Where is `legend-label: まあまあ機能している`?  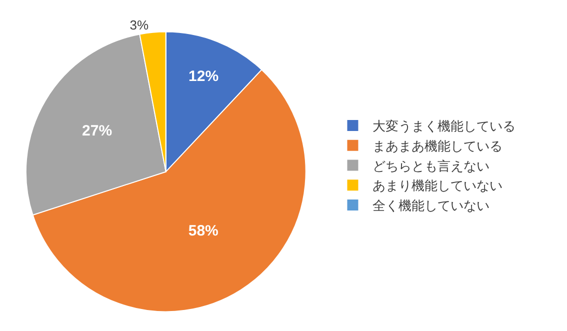
legend-label: まあまあ機能している is located at coordinates (437, 146).